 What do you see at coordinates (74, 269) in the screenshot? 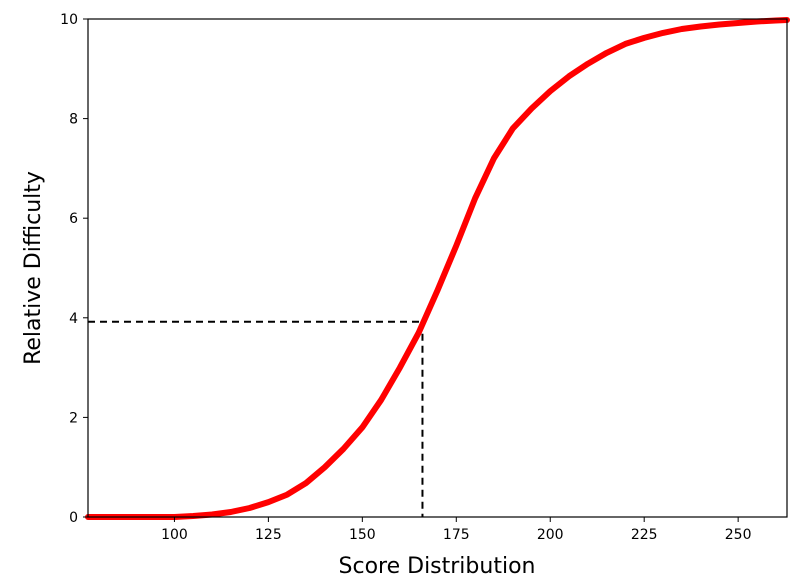
I see `y-axis: 0 2 4 6 8 10` at bounding box center [74, 269].